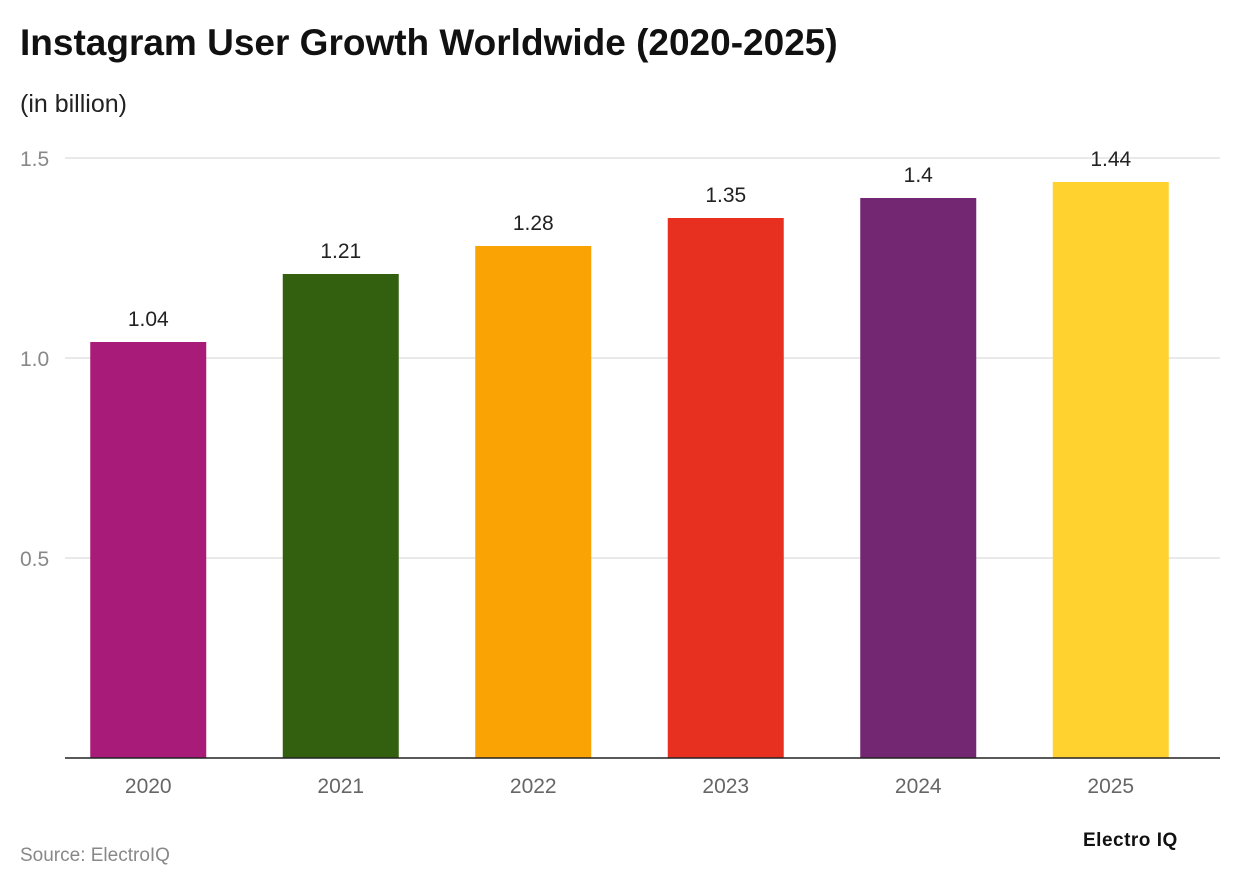  I want to click on y-tick-label: 1.5, so click(34, 159).